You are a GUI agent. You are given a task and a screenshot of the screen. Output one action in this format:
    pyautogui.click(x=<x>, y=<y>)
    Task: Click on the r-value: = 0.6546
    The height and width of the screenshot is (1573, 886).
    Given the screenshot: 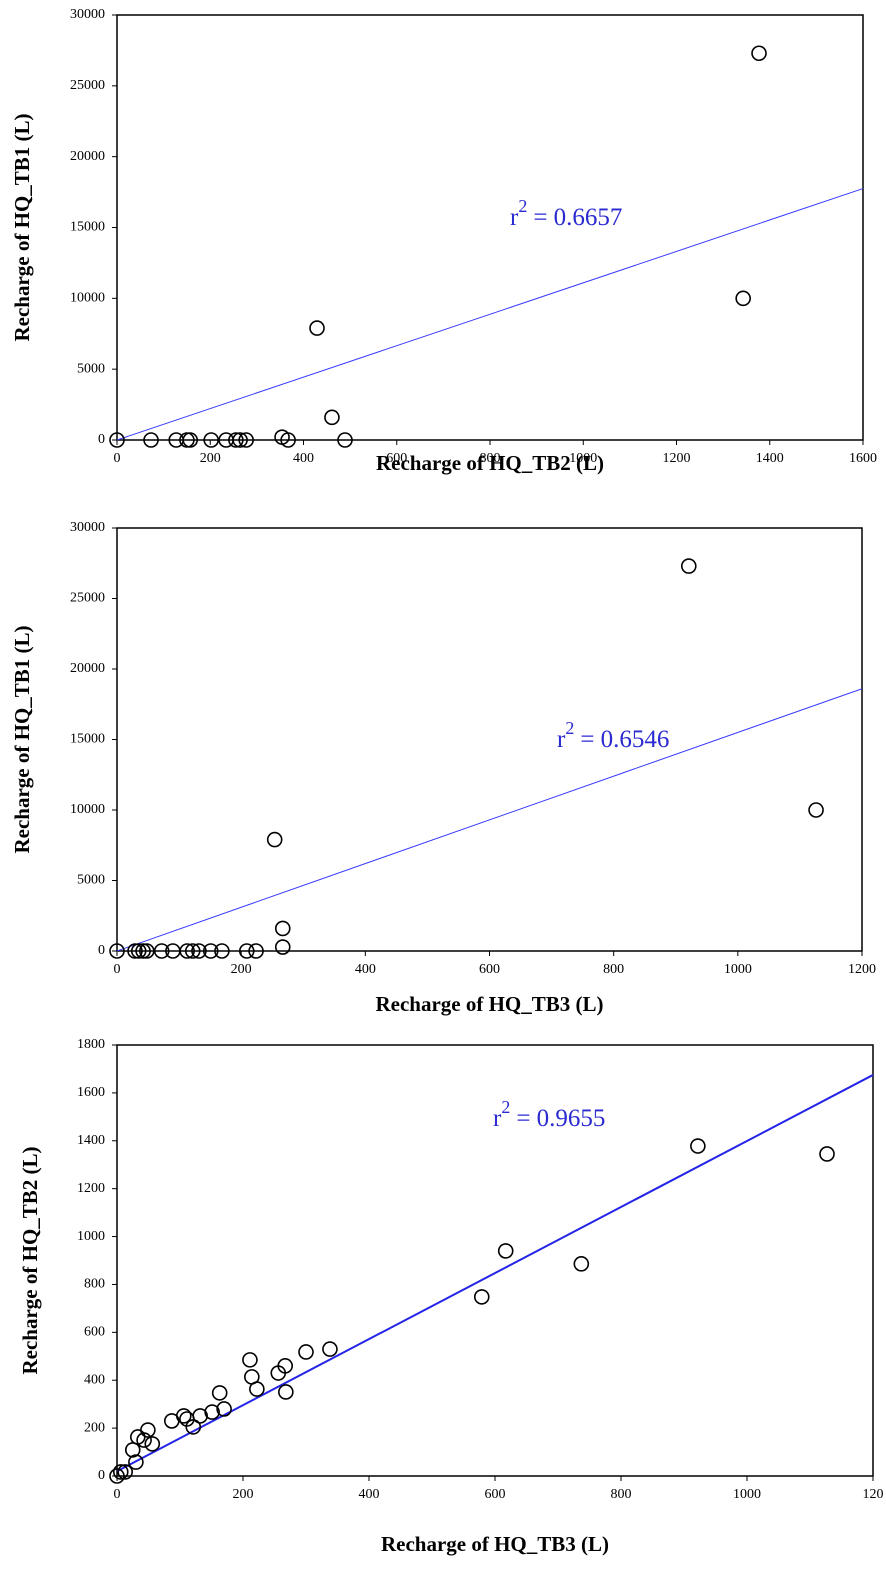 What is the action you would take?
    pyautogui.click(x=624, y=739)
    